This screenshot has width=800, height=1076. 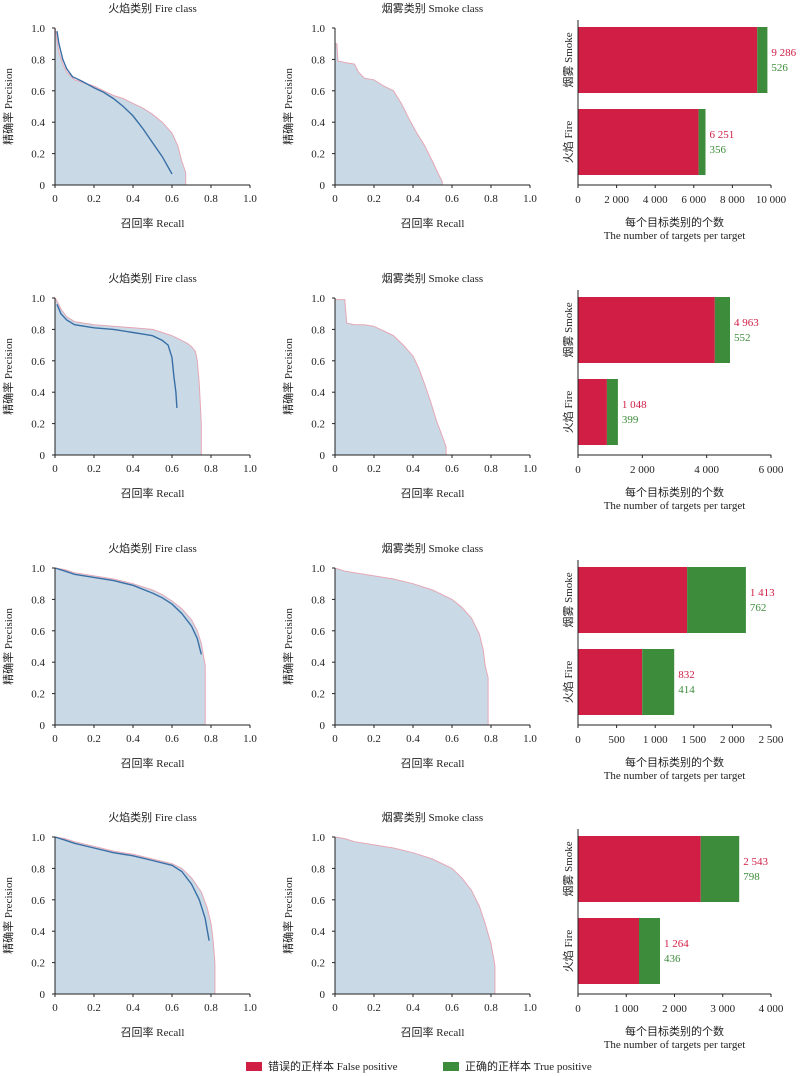 What do you see at coordinates (686, 690) in the screenshot?
I see `true-positive-value-label: 414` at bounding box center [686, 690].